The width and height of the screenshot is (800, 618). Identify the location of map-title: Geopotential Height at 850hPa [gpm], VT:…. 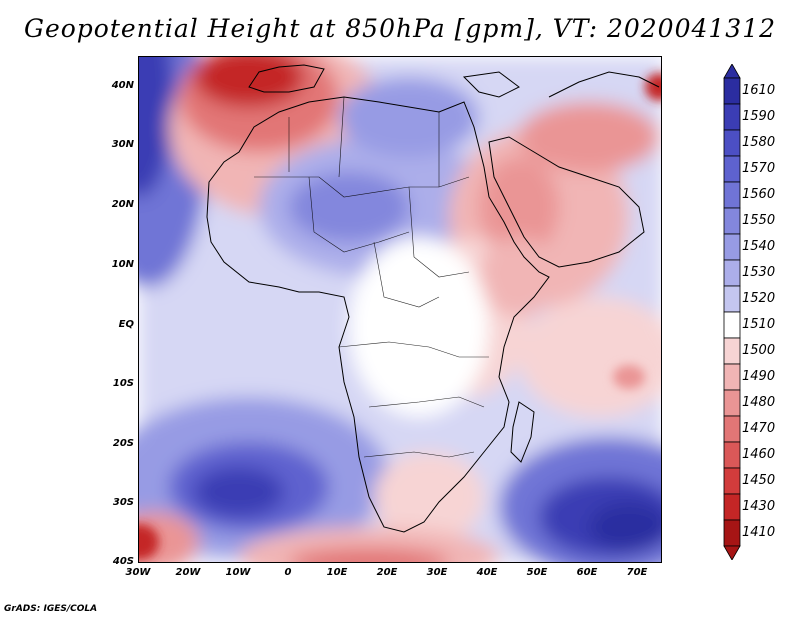
(400, 28).